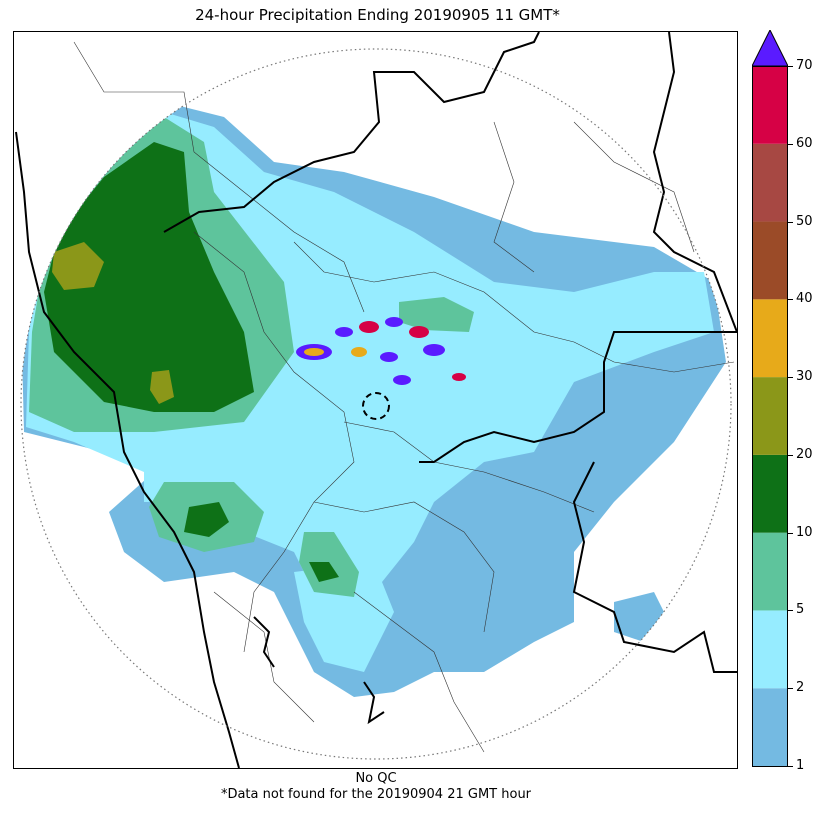 The height and width of the screenshot is (813, 825). Describe the element at coordinates (800, 610) in the screenshot. I see `colorbar-label-5: 5` at that location.